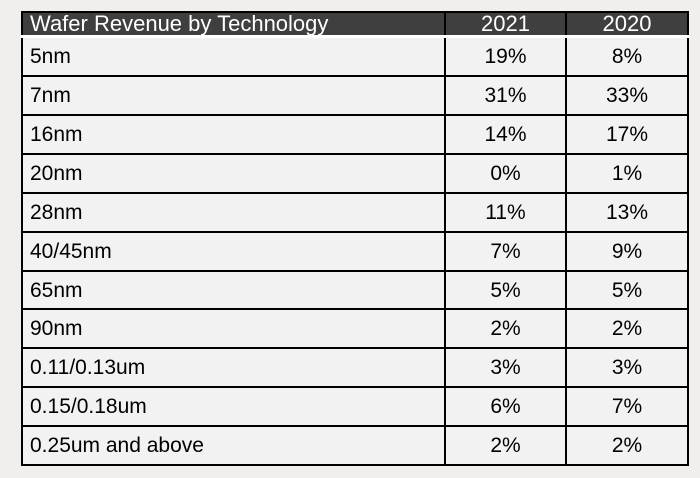  I want to click on table-row: 90nm 2% 2%, so click(355, 329).